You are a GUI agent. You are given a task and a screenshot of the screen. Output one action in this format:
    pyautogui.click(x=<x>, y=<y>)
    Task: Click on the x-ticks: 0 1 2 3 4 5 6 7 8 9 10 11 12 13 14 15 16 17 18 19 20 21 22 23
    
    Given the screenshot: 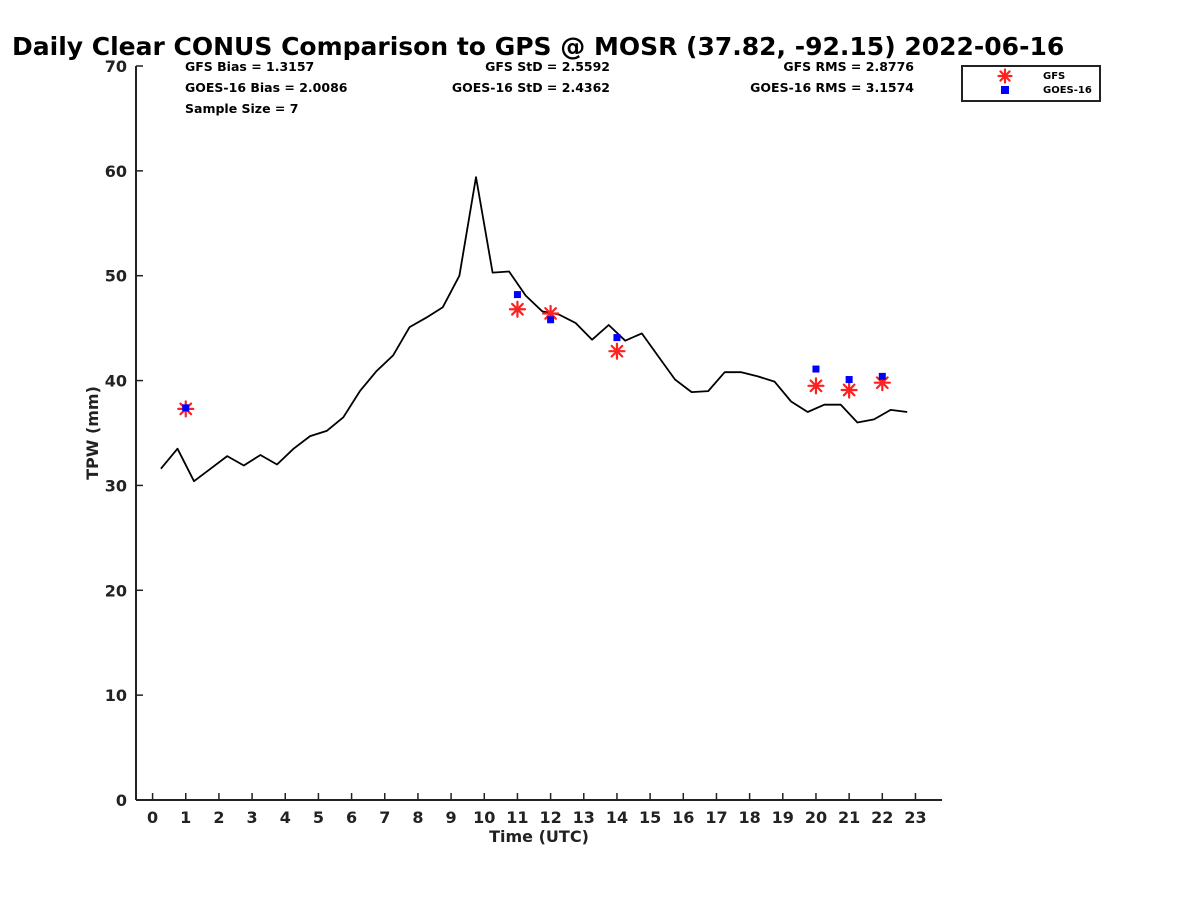 What is the action you would take?
    pyautogui.click(x=537, y=810)
    